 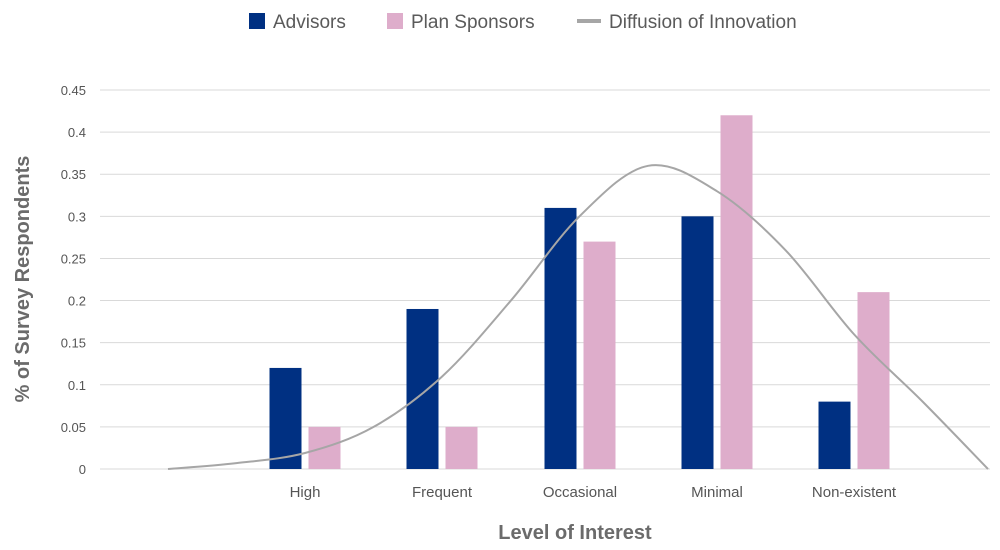 What do you see at coordinates (575, 533) in the screenshot?
I see `x-axis-title: Level of Interest` at bounding box center [575, 533].